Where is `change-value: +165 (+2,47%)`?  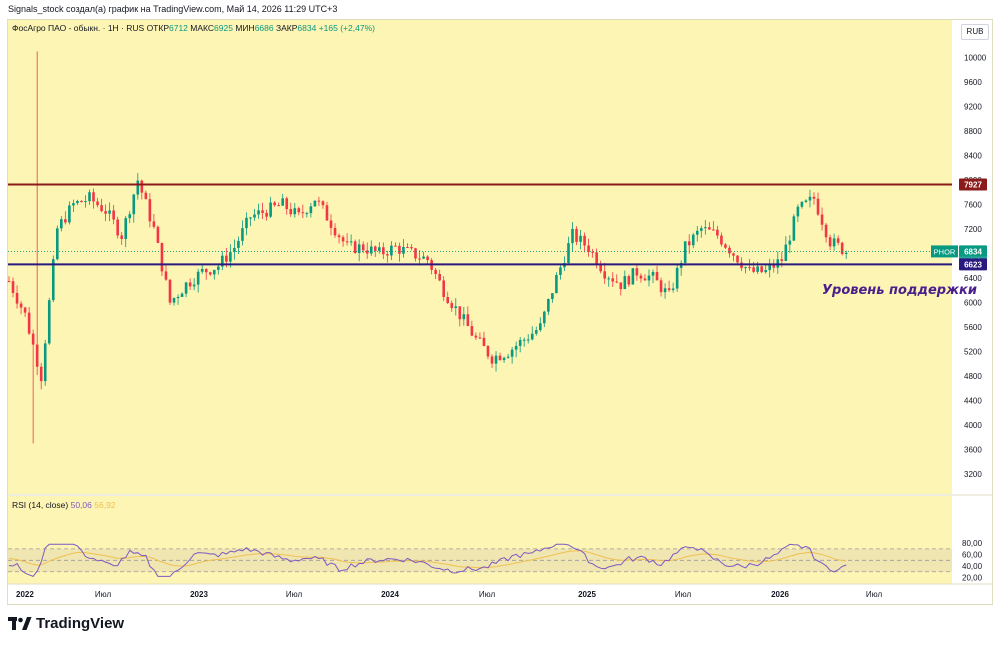
change-value: +165 (+2,47%) is located at coordinates (346, 28).